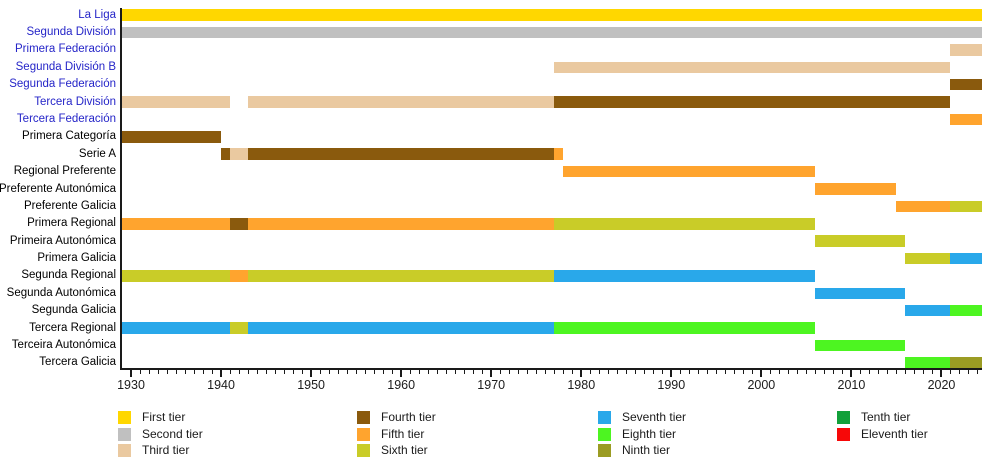 The height and width of the screenshot is (458, 1000). I want to click on bar-preferente-galicia-fifth-tier, so click(923, 206).